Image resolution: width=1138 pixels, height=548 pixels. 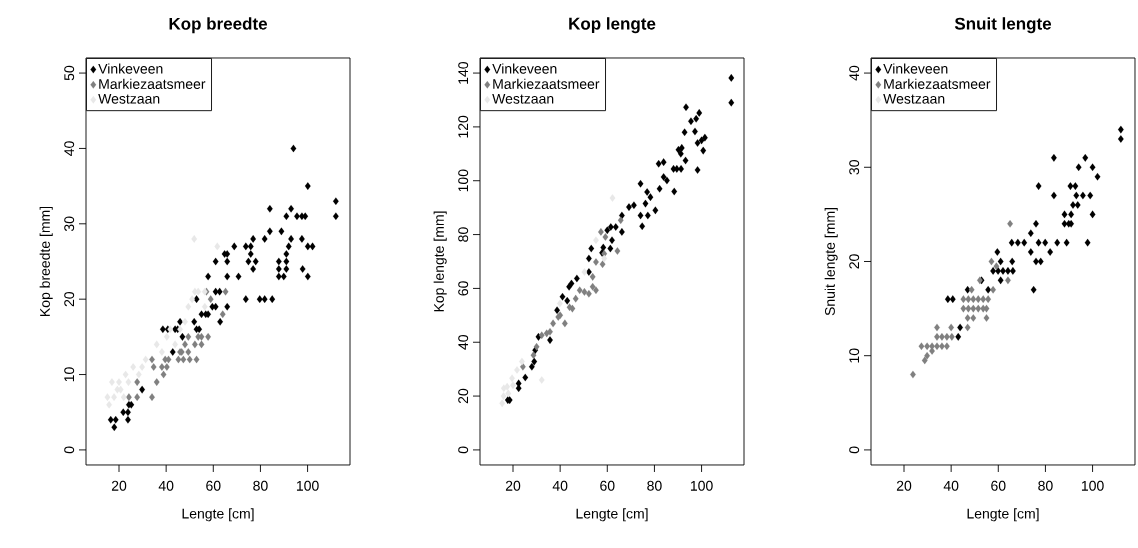 I want to click on y-tick-label: 120, so click(x=463, y=126).